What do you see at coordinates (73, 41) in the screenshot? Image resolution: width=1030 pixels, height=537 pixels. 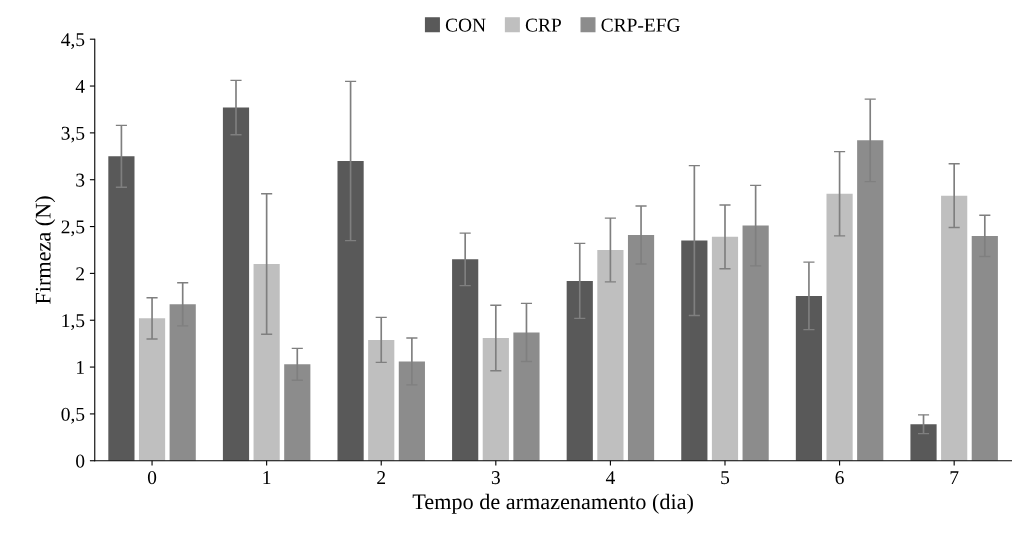 I see `y-tick-label: 4,5` at bounding box center [73, 41].